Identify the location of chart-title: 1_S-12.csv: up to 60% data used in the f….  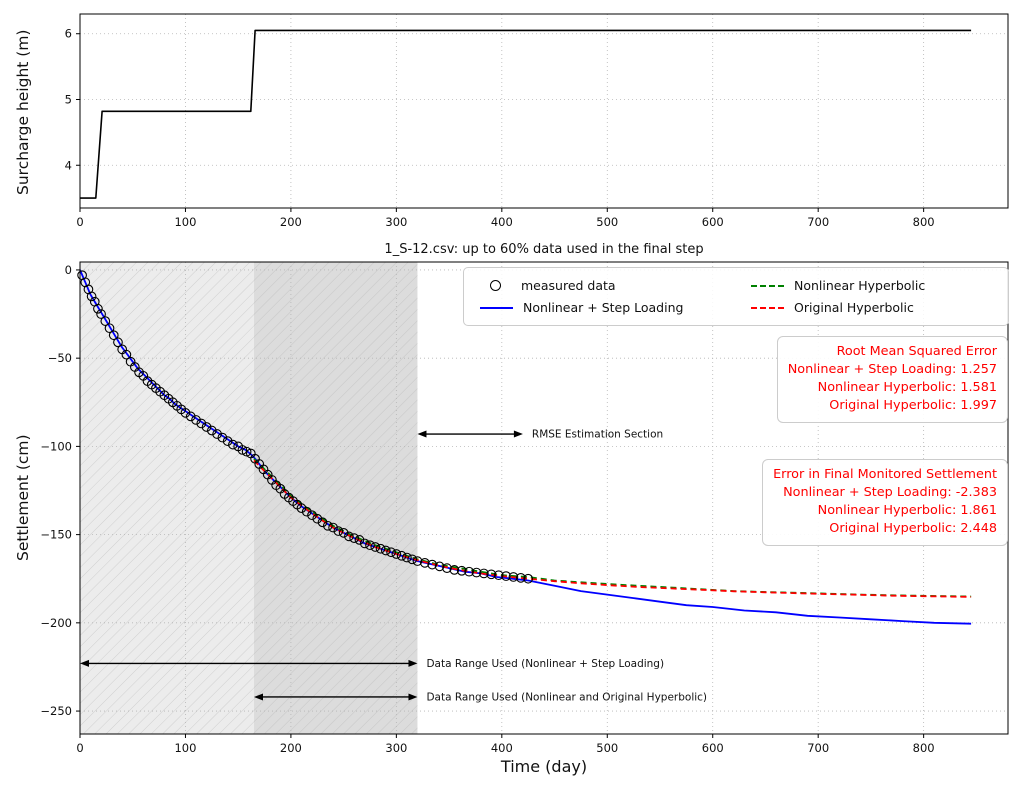
(544, 249).